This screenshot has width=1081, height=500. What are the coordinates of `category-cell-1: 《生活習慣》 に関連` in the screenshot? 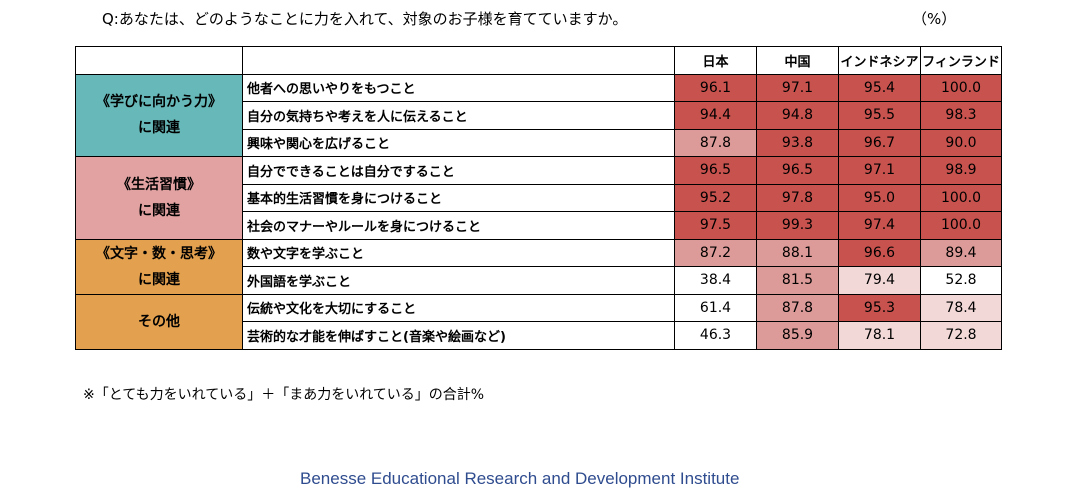 It's located at (159, 198).